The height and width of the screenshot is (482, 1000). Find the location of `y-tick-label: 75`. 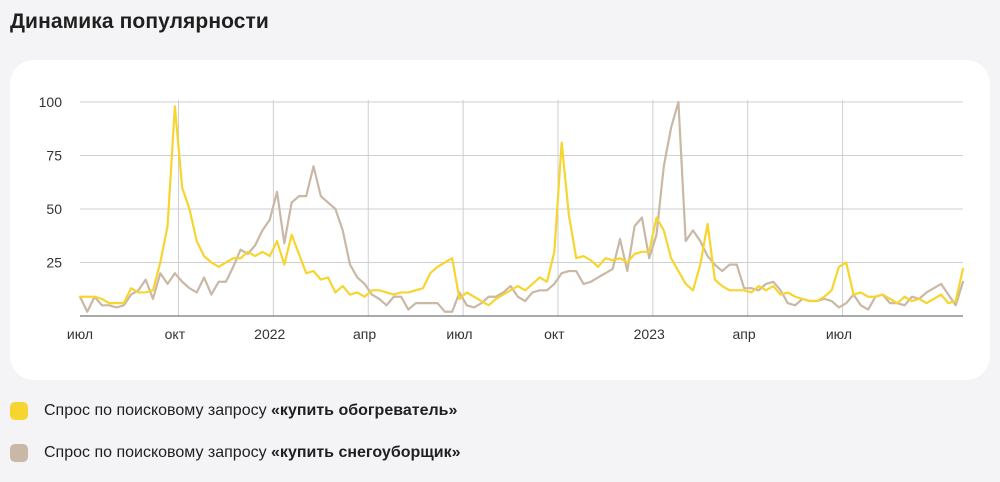

y-tick-label: 75 is located at coordinates (54, 156).